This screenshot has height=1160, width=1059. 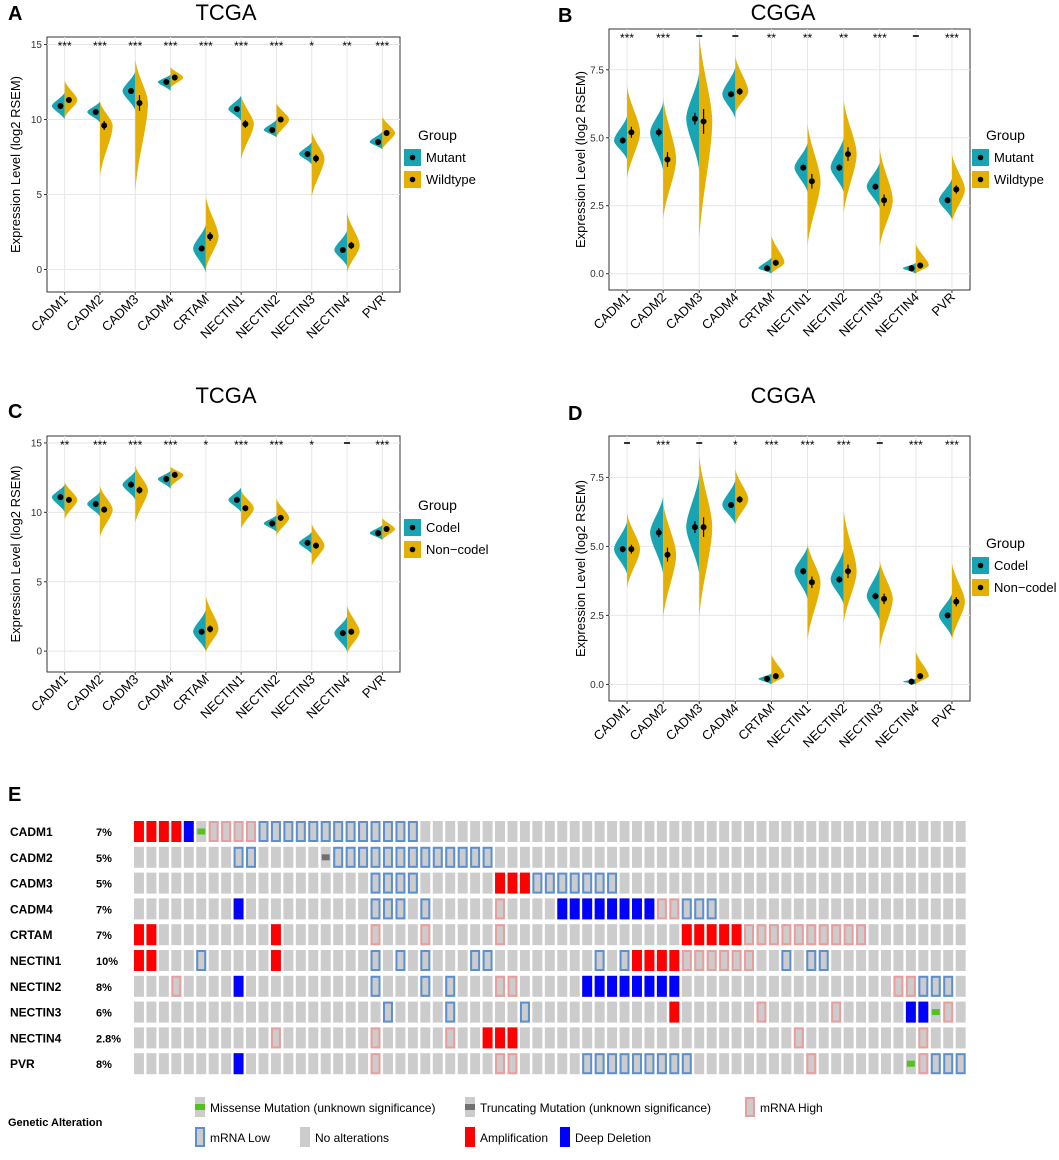 I want to click on violin-left, so click(x=837, y=165).